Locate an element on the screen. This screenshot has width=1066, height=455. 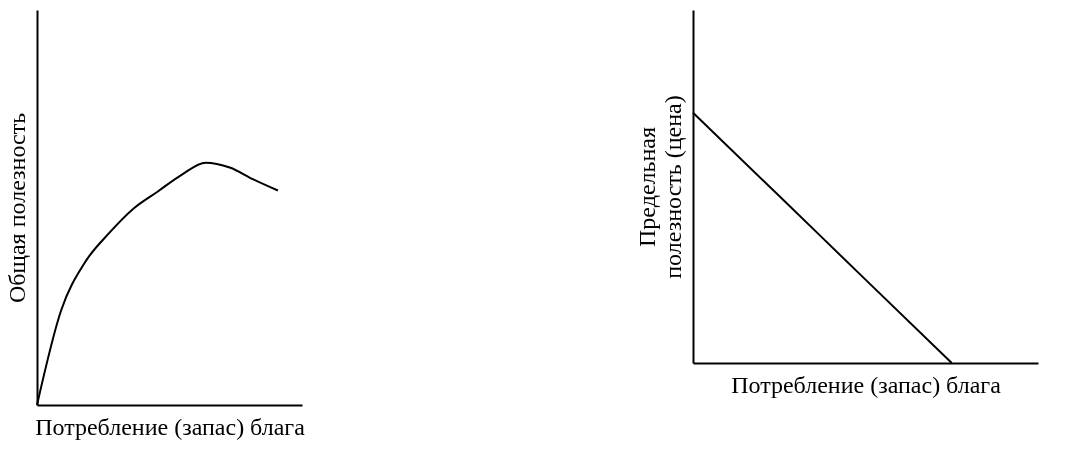
y-axis-title: Общая полезность is located at coordinates (16, 208).